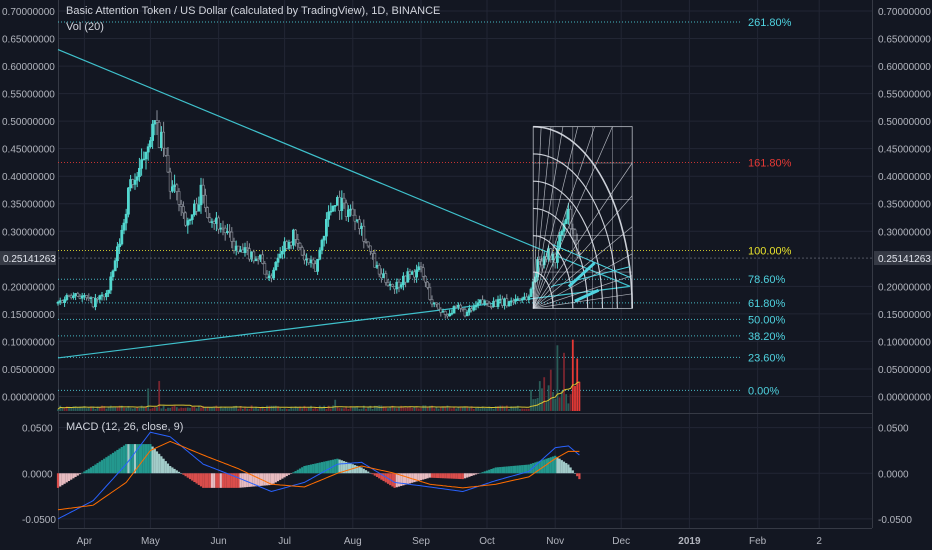 This screenshot has width=932, height=550. I want to click on time-tick-label: Dec, so click(621, 541).